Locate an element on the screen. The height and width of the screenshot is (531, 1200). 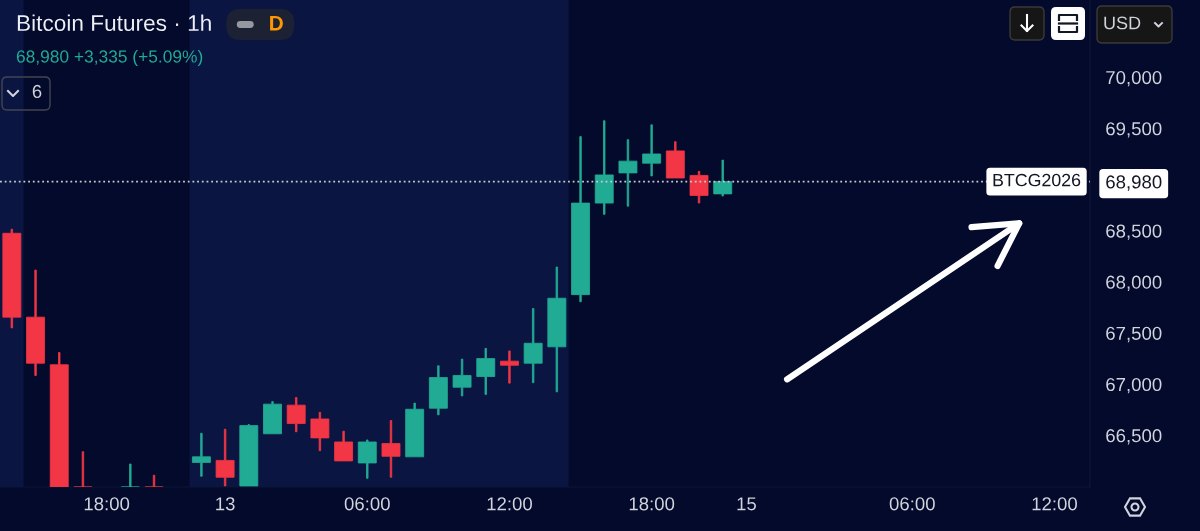
text: 68,980 +3,335 (+5.09%) is located at coordinates (109, 58).